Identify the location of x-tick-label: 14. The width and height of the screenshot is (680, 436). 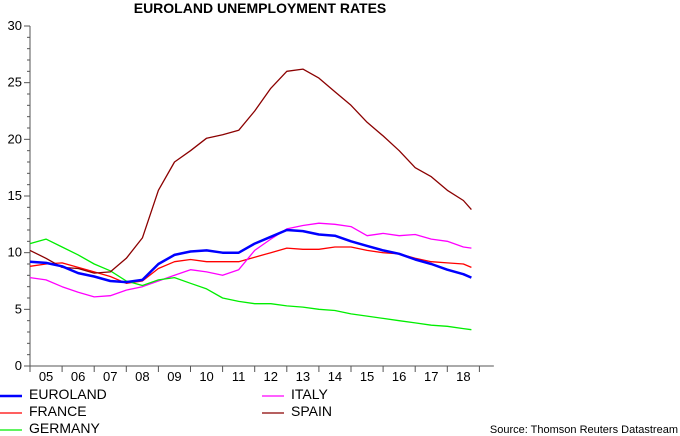
(335, 376).